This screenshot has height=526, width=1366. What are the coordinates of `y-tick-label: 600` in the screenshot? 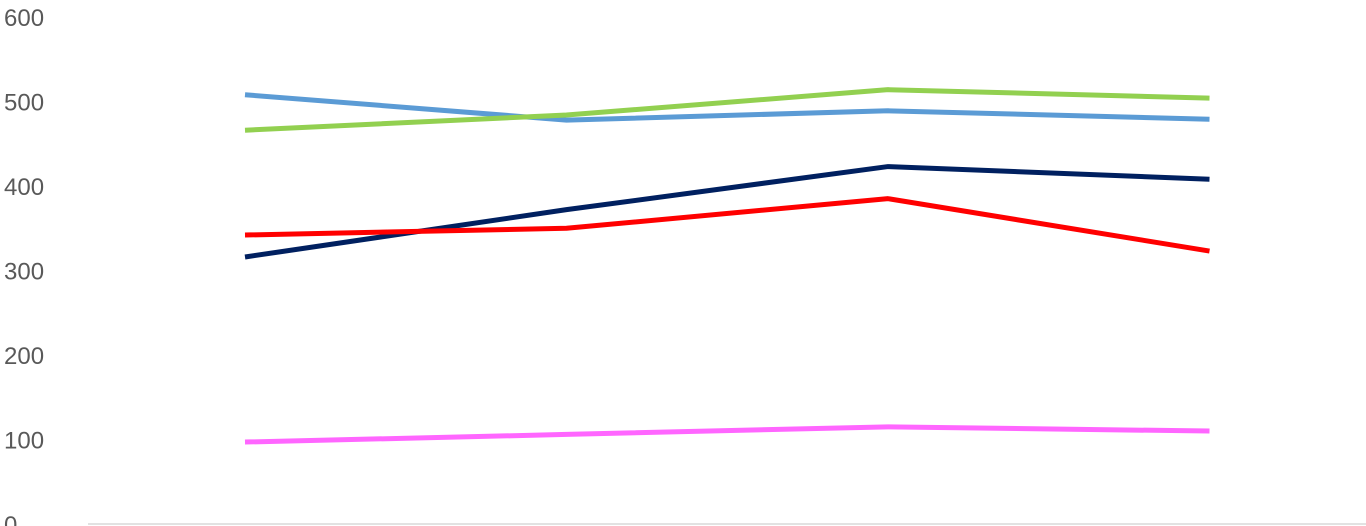 It's located at (24, 18).